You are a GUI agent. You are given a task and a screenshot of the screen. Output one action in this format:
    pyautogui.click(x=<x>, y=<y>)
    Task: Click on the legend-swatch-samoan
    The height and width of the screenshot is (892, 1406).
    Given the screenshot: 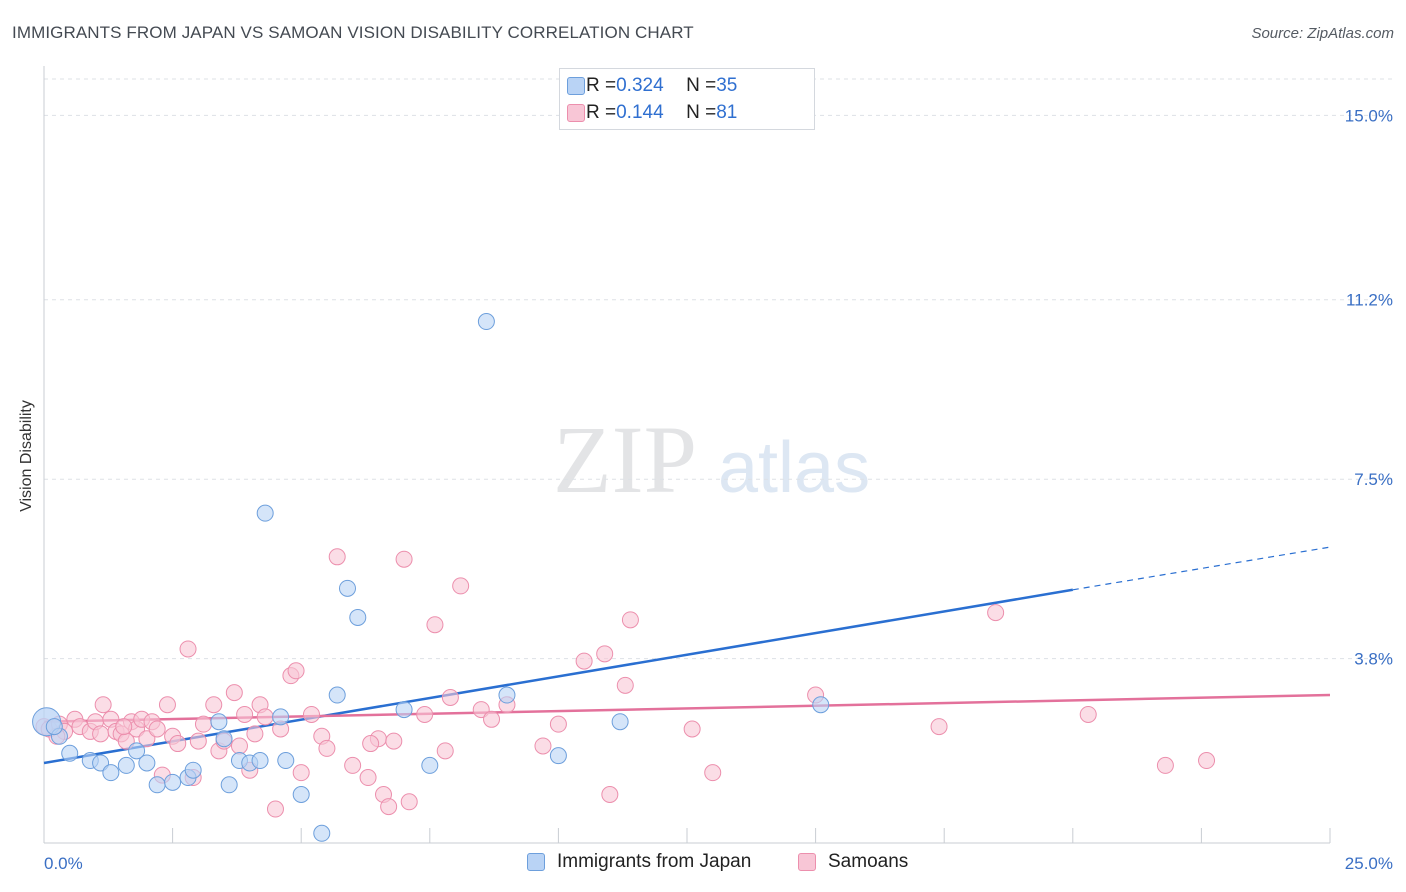 What is the action you would take?
    pyautogui.click(x=576, y=113)
    